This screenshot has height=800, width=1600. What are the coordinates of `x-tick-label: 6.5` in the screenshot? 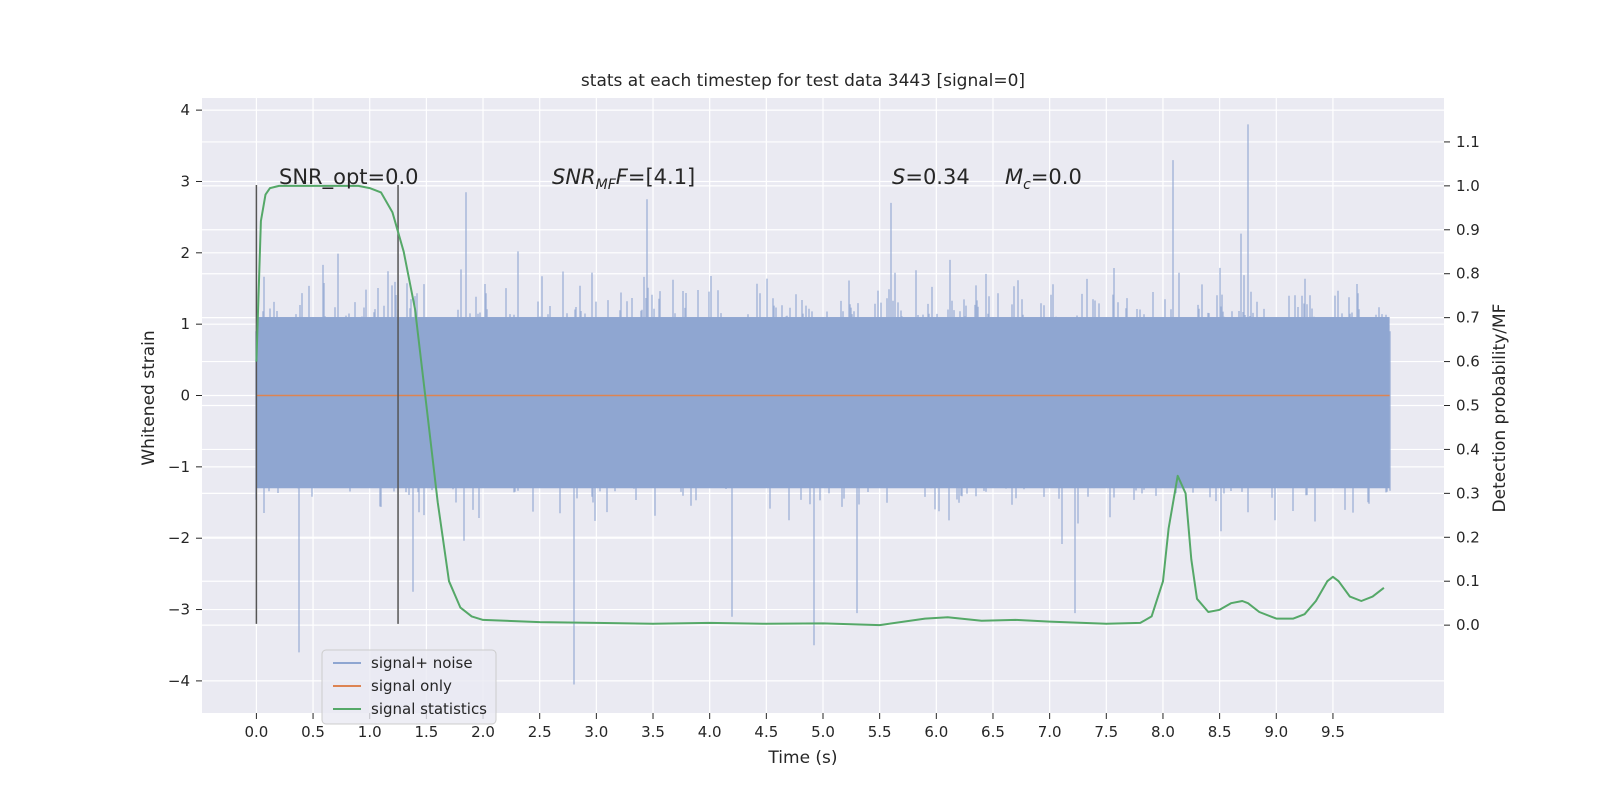 It's located at (993, 732).